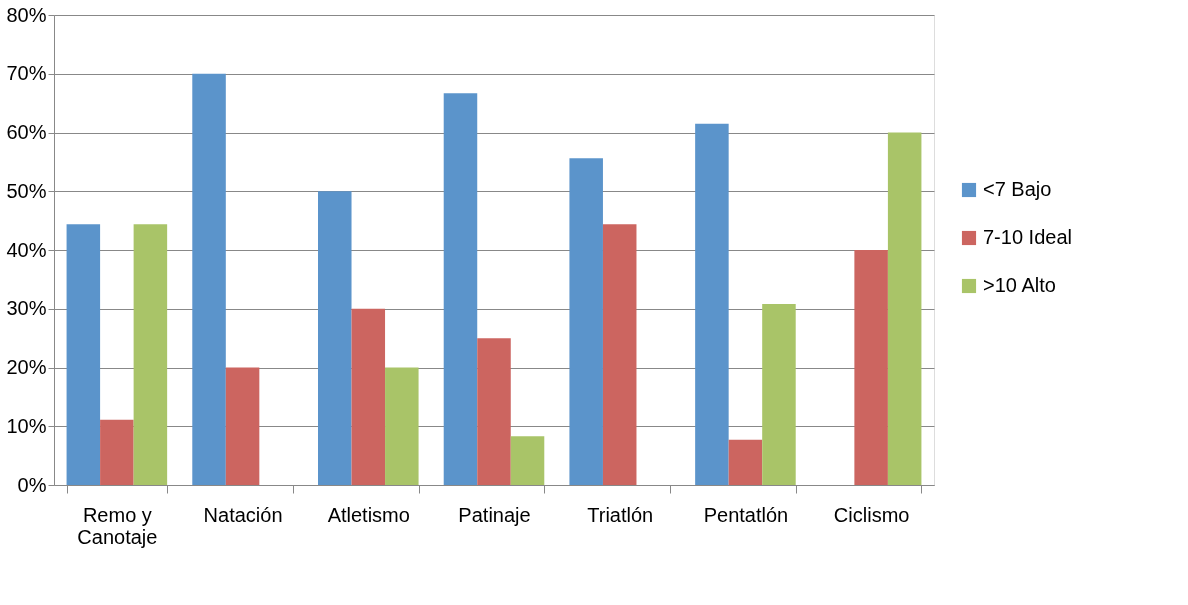 Image resolution: width=1188 pixels, height=605 pixels. Describe the element at coordinates (1027, 237) in the screenshot. I see `legend-label: 7-10 Ideal` at that location.